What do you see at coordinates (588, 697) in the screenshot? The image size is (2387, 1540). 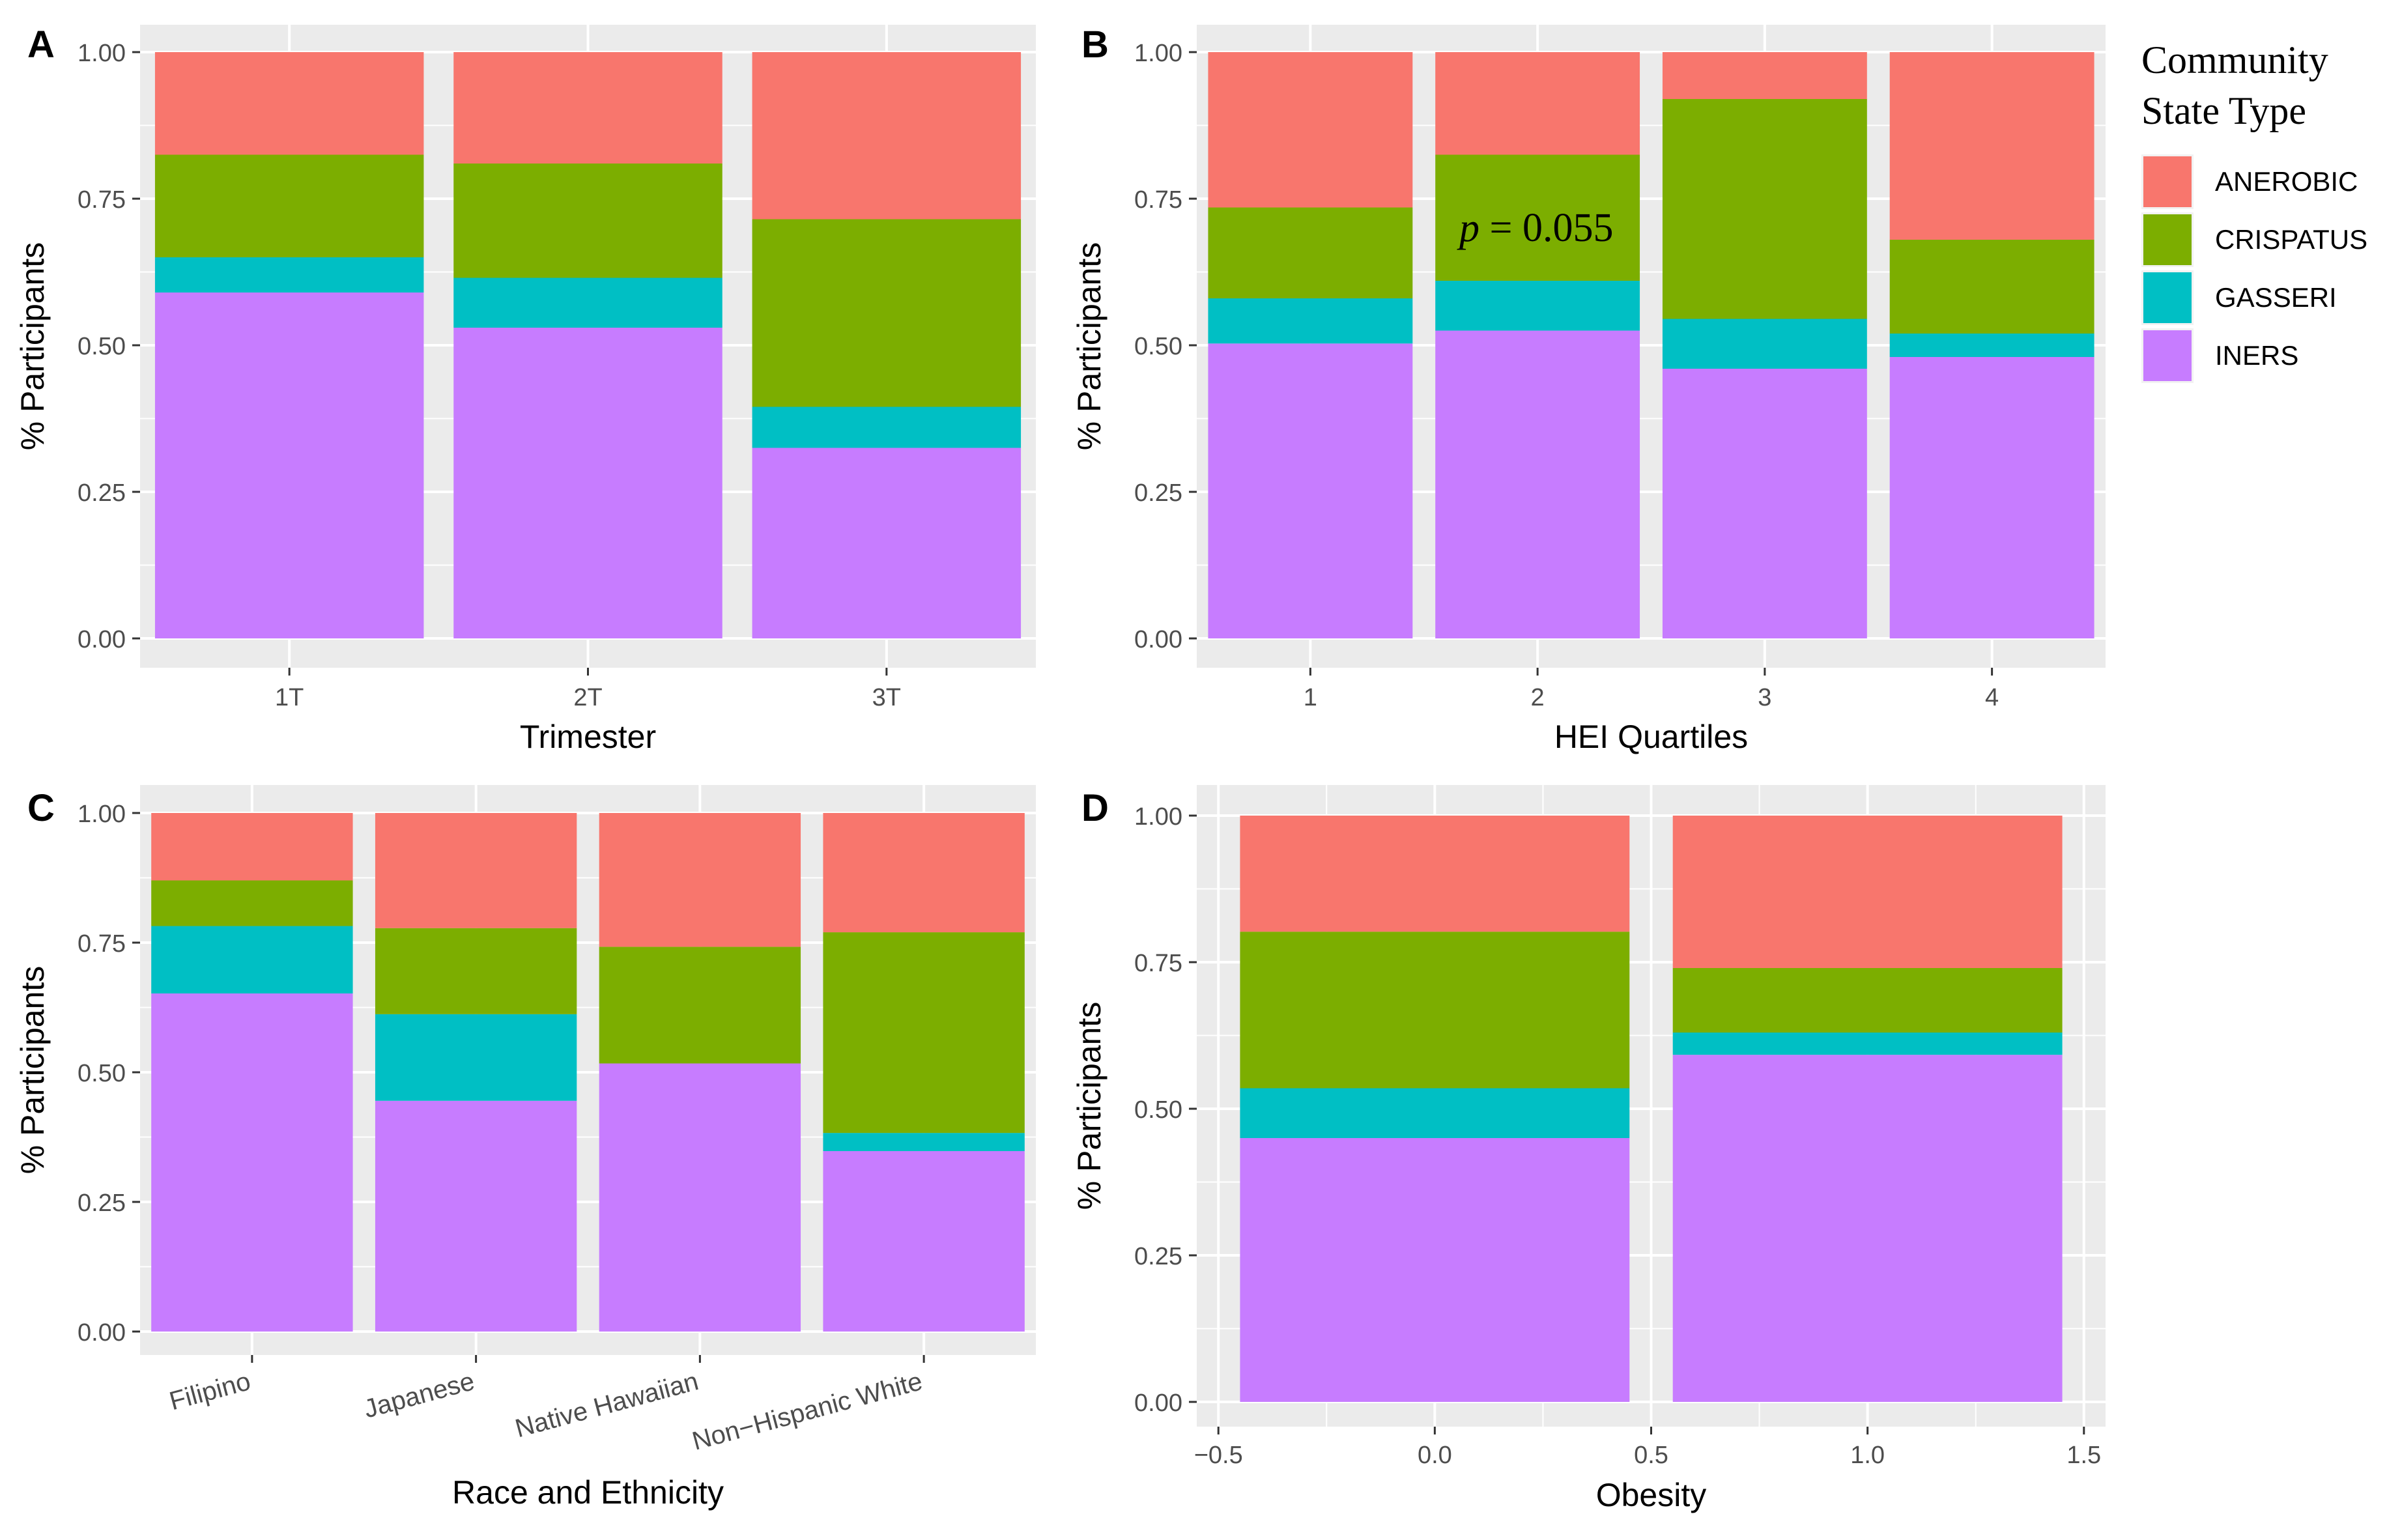 I see `x-tick-label: 2T` at bounding box center [588, 697].